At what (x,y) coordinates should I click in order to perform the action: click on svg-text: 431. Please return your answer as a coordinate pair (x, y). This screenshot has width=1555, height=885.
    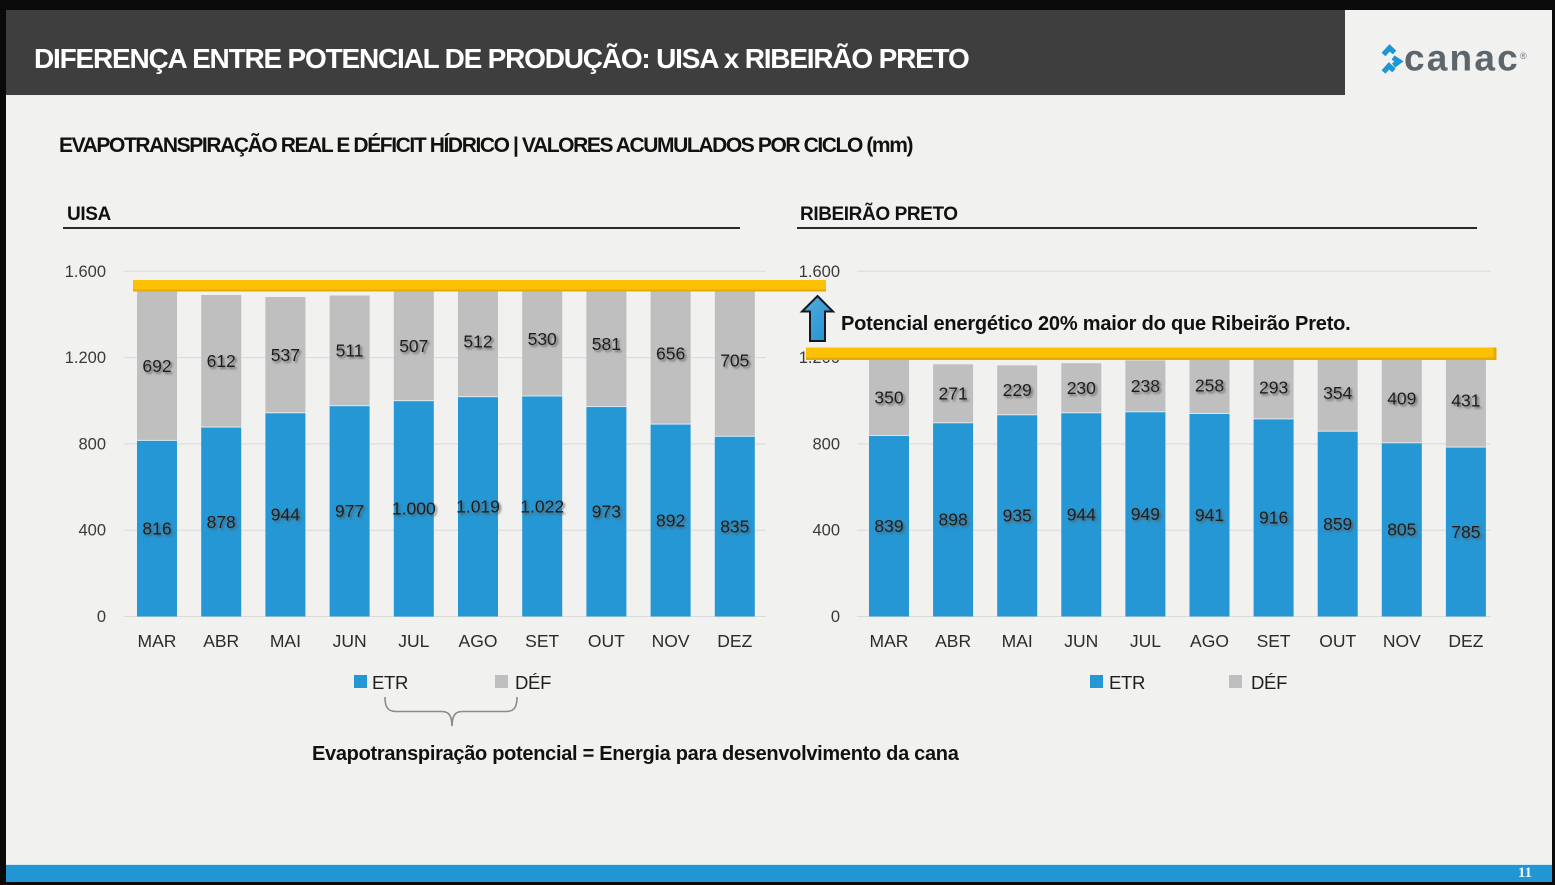
    Looking at the image, I should click on (1465, 401).